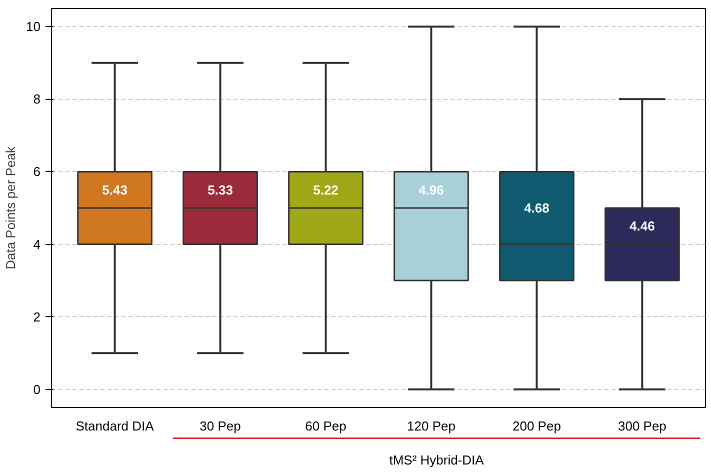 The image size is (711, 472). What do you see at coordinates (325, 426) in the screenshot?
I see `x-tick-label: 60 Pep` at bounding box center [325, 426].